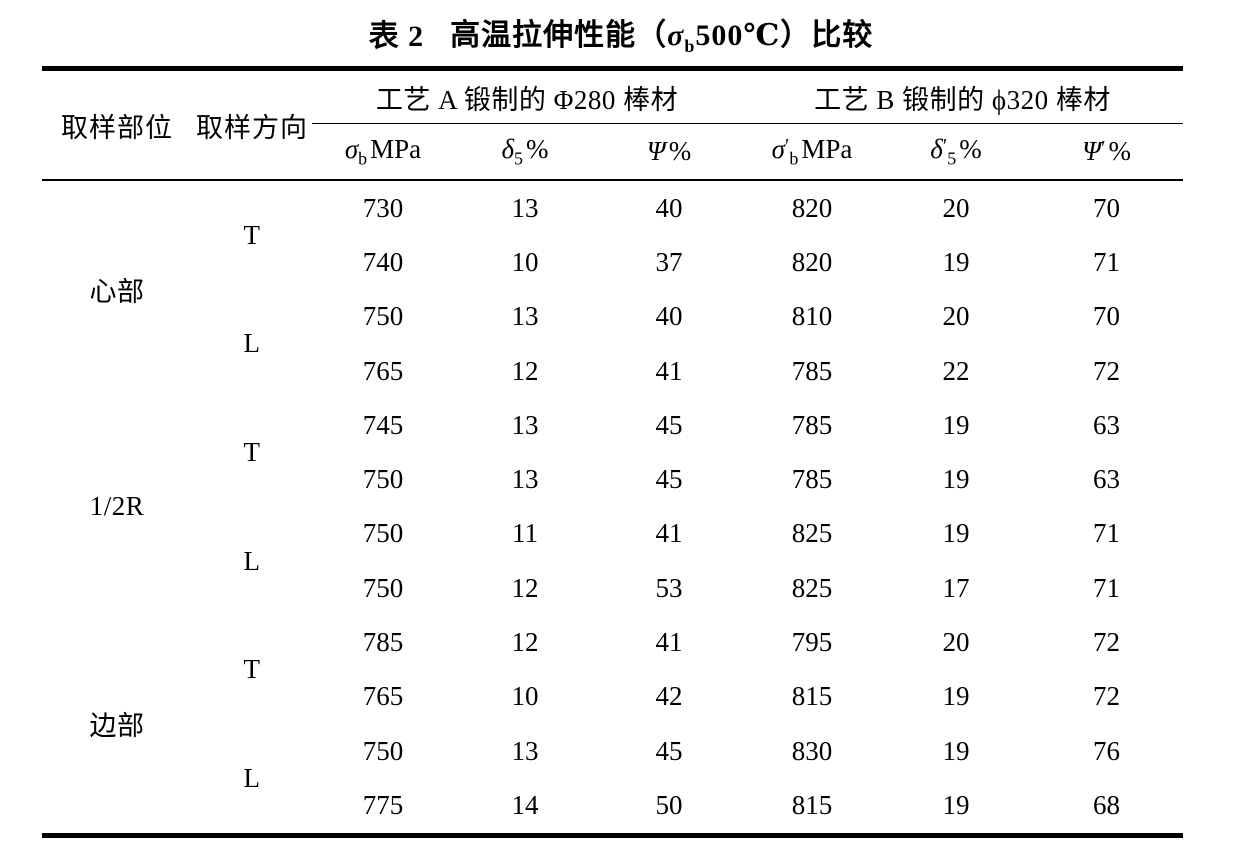 This screenshot has width=1242, height=846. What do you see at coordinates (1107, 152) in the screenshot?
I see `column-header-symbol: Ψ′%` at bounding box center [1107, 152].